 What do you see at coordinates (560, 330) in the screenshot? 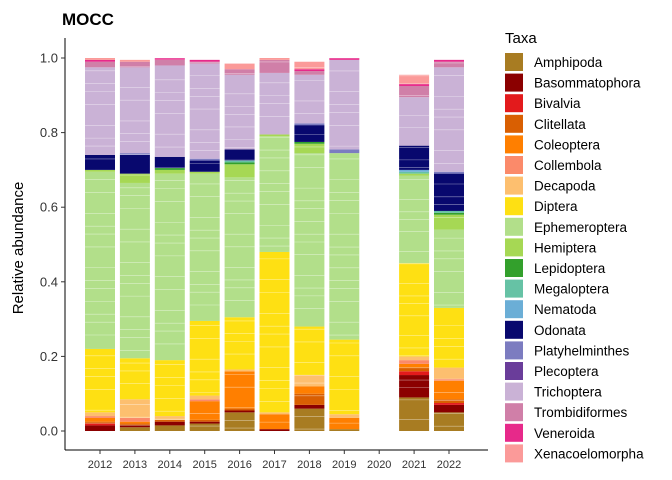
I see `legend-label: Odonata` at bounding box center [560, 330].